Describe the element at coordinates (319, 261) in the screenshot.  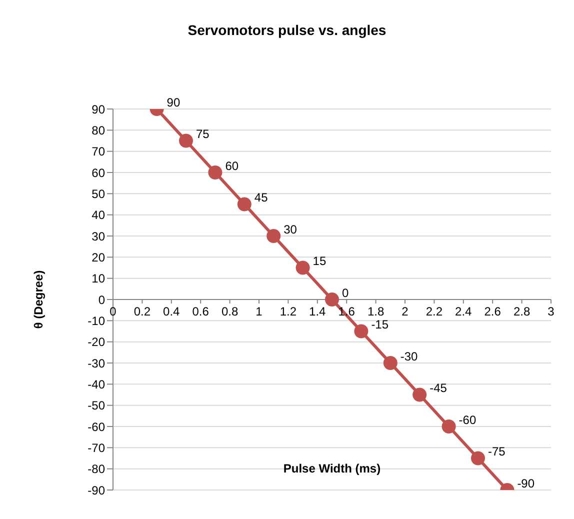
I see `data-label: 15` at that location.